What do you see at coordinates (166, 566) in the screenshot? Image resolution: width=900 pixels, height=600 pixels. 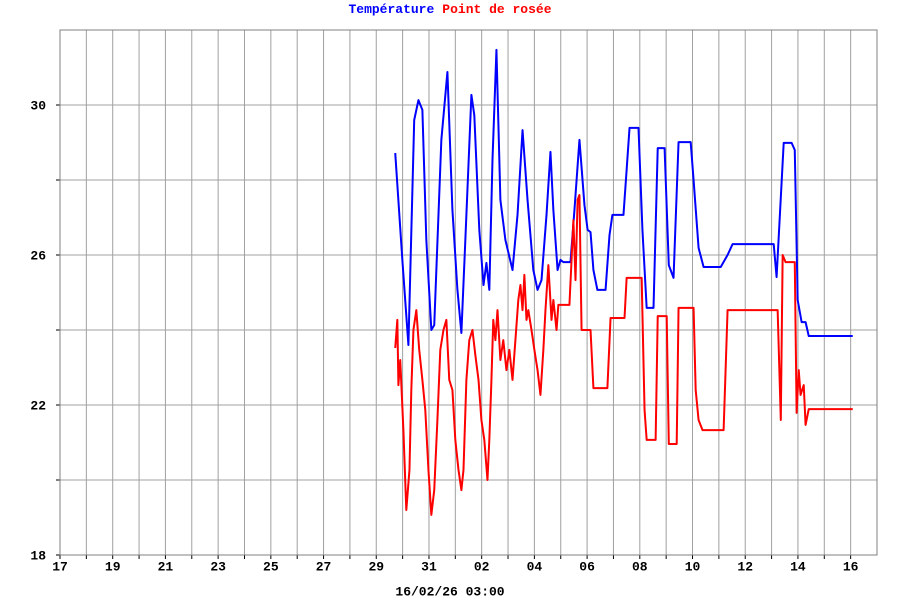 I see `x-tick-label: 21` at bounding box center [166, 566].